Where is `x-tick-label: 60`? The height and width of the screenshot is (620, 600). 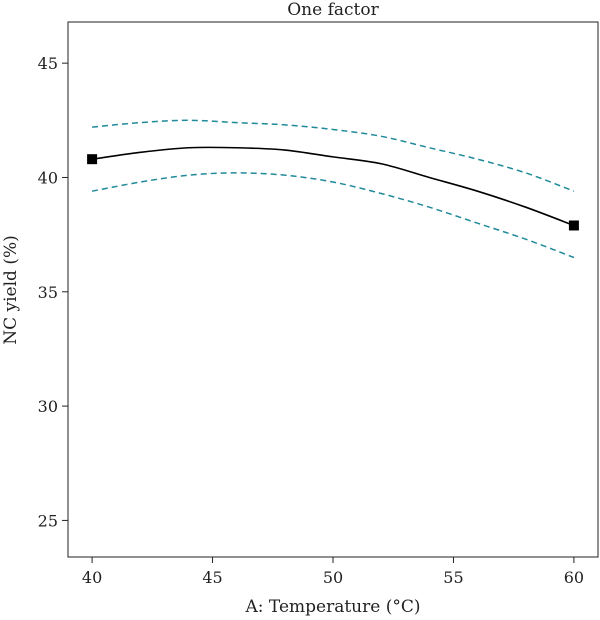
x-tick-label: 60 is located at coordinates (574, 577).